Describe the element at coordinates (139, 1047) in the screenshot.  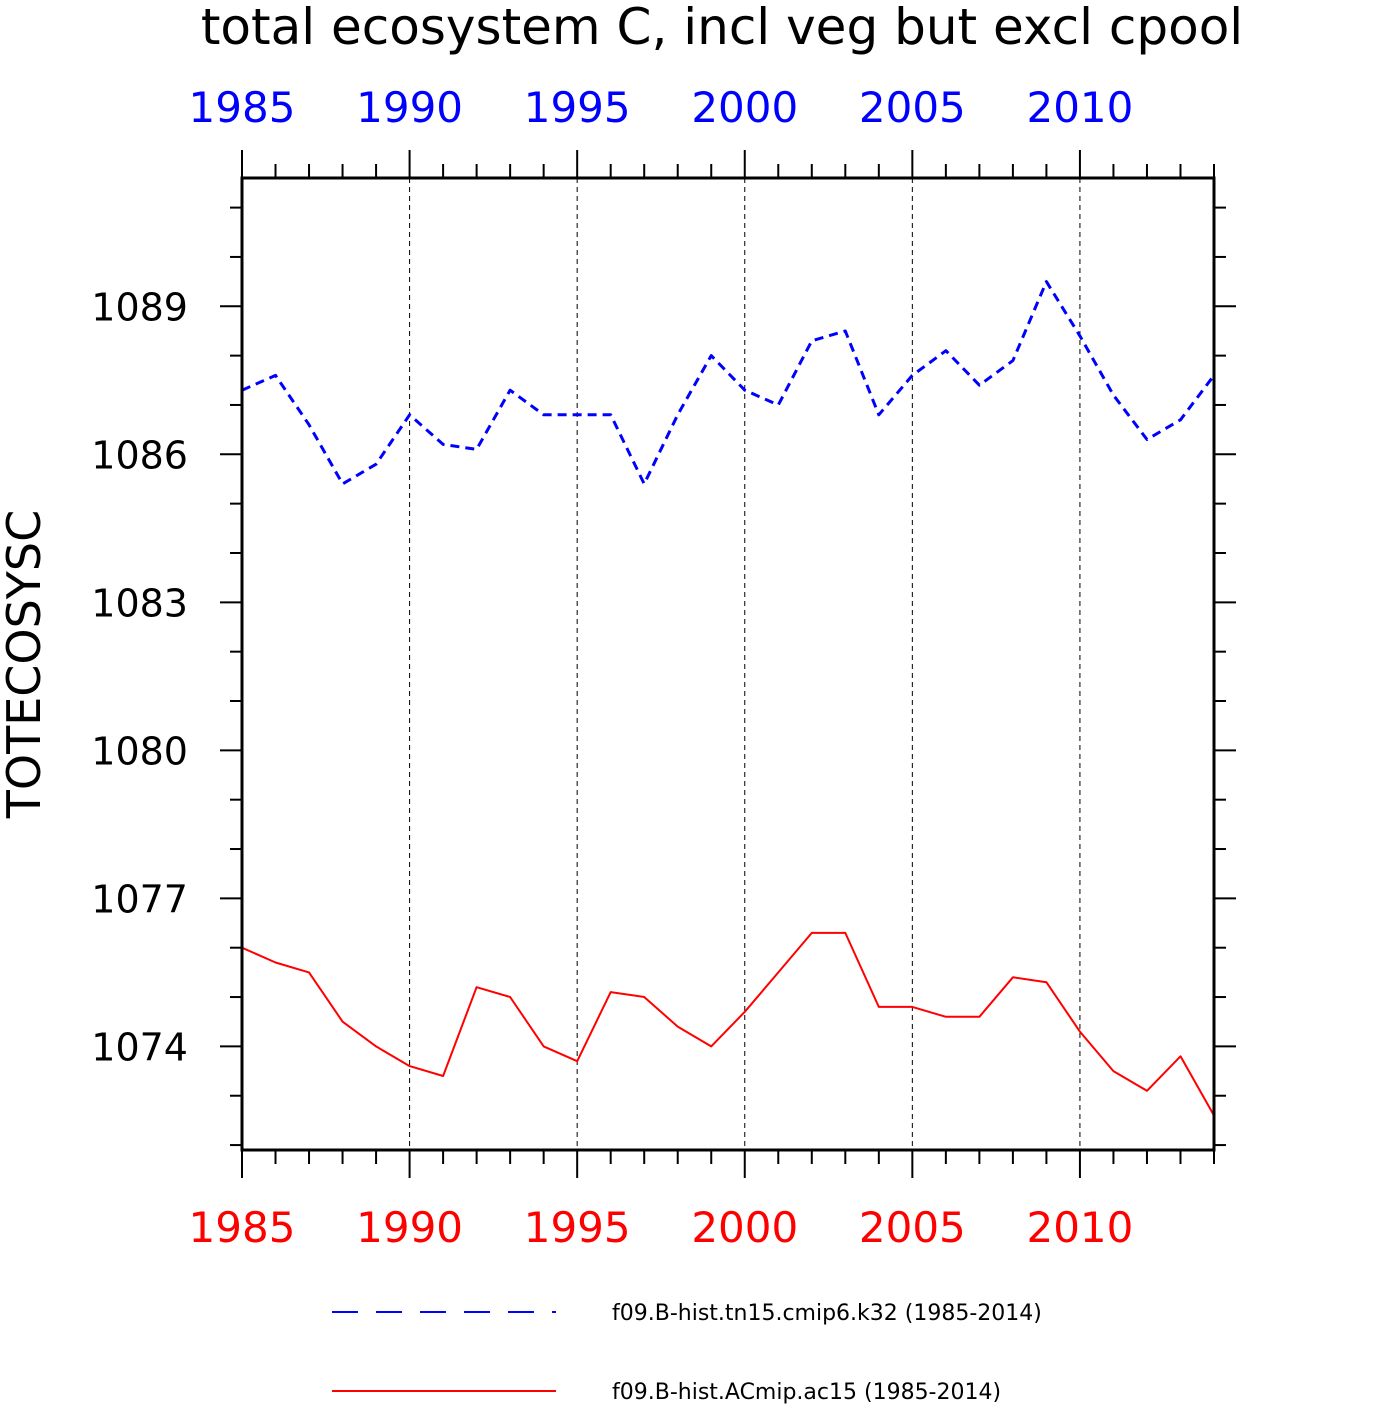
I see `y-tick-label: 1074` at that location.